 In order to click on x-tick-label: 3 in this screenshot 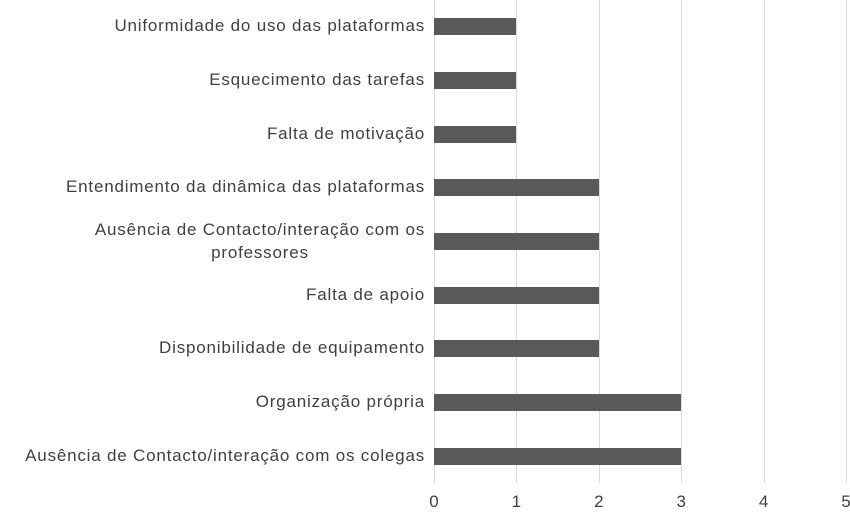, I will do `click(681, 501)`.